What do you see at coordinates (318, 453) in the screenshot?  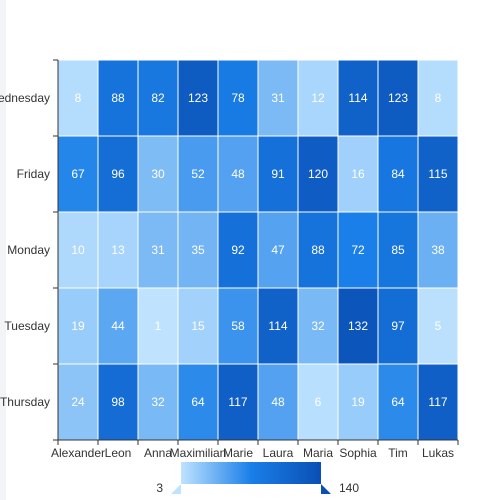 I see `x-axis-label: Maria` at bounding box center [318, 453].